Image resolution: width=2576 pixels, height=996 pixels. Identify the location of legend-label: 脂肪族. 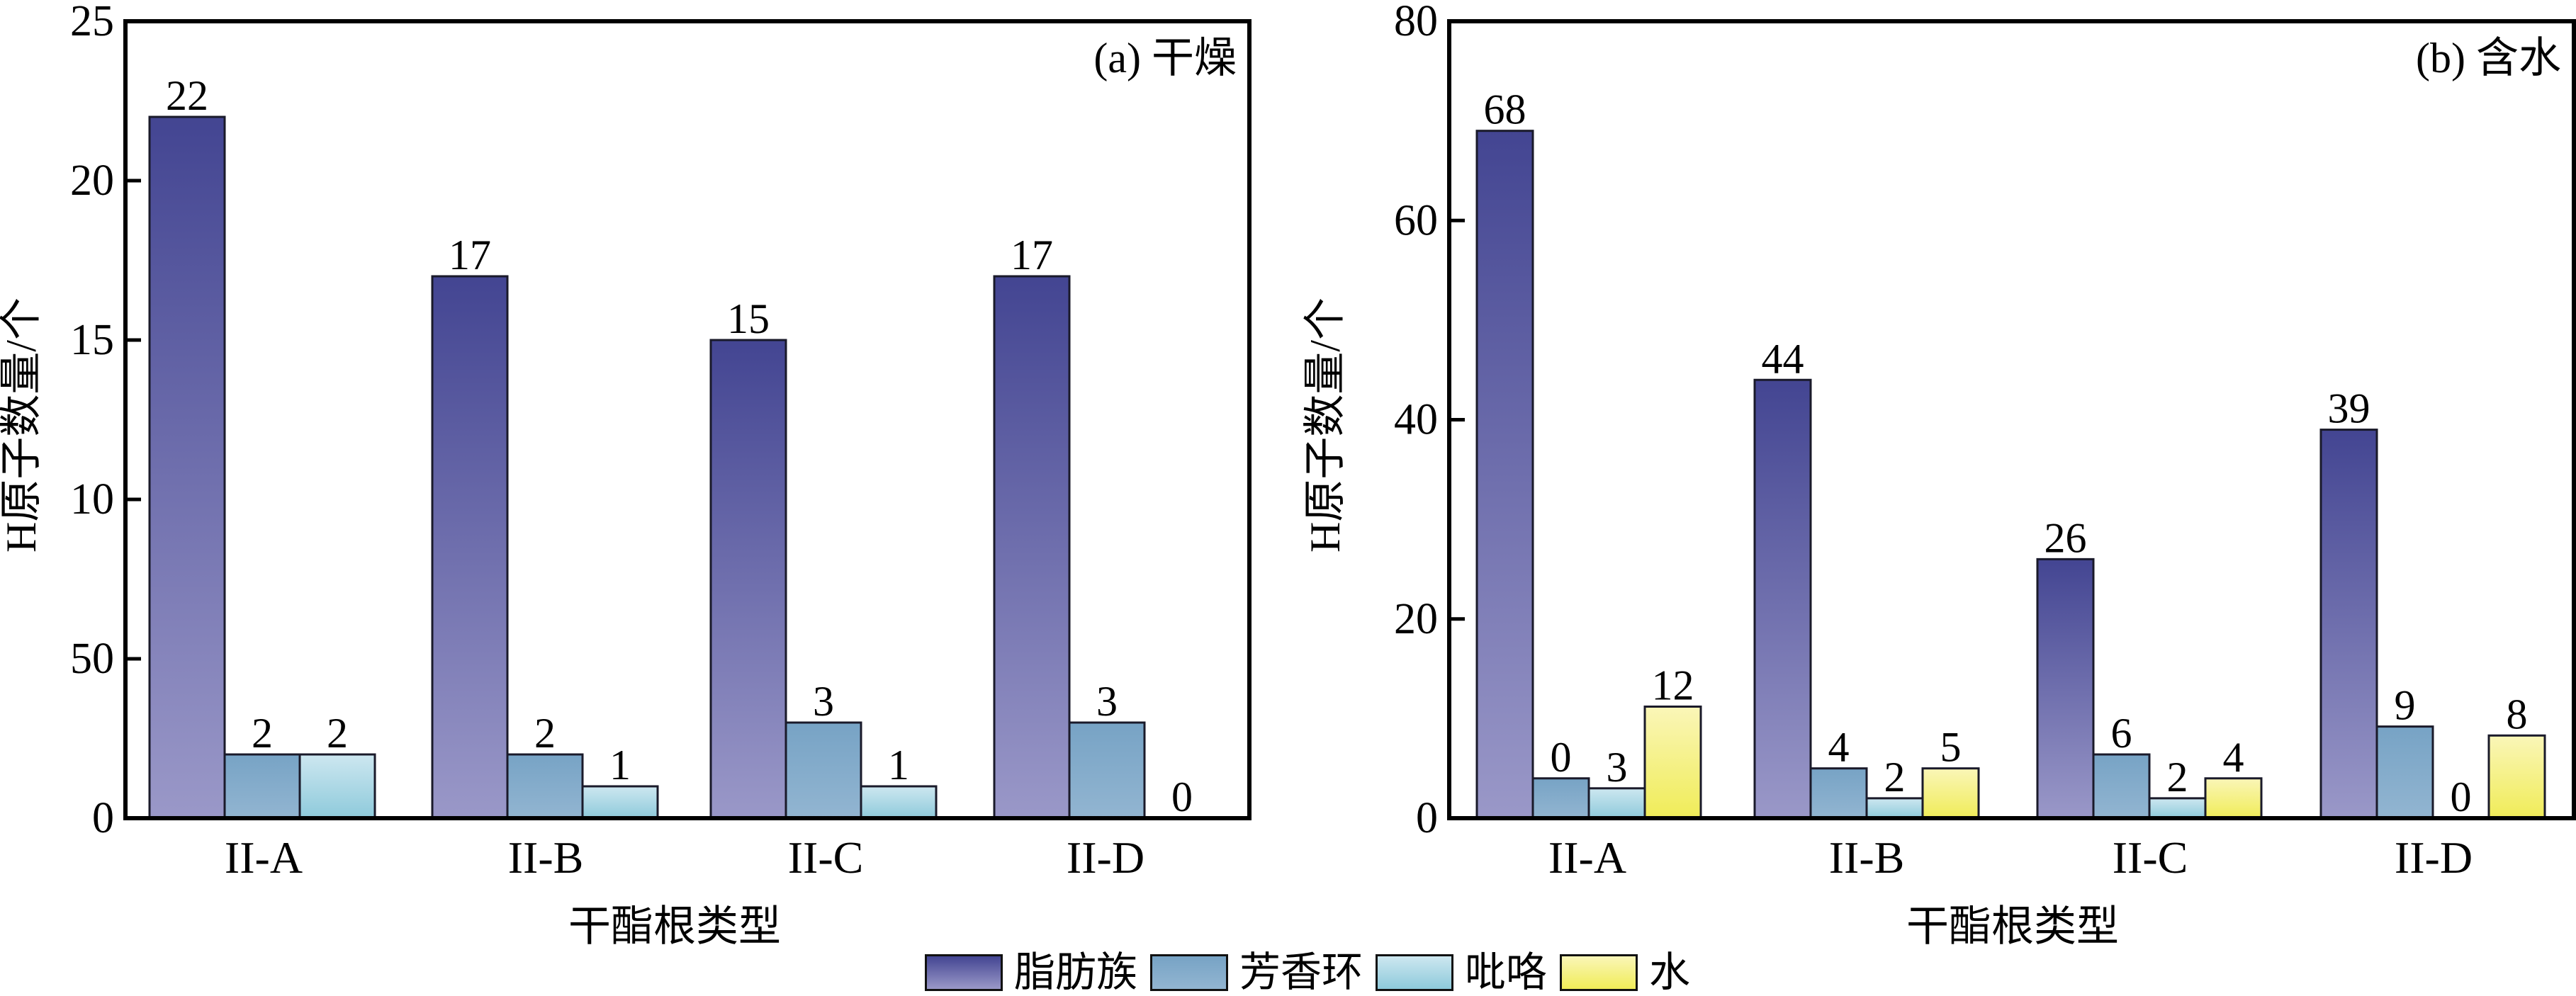
(1076, 972).